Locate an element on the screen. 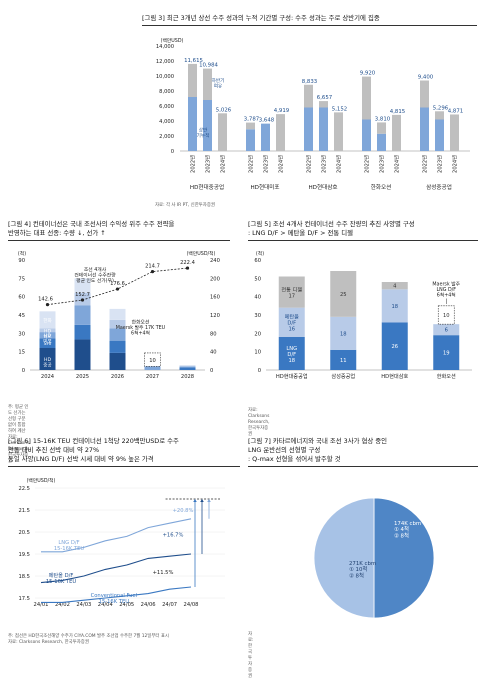 The width and height of the screenshot is (484, 680). fig4-ytick-left: 60 is located at coordinates (21, 298).